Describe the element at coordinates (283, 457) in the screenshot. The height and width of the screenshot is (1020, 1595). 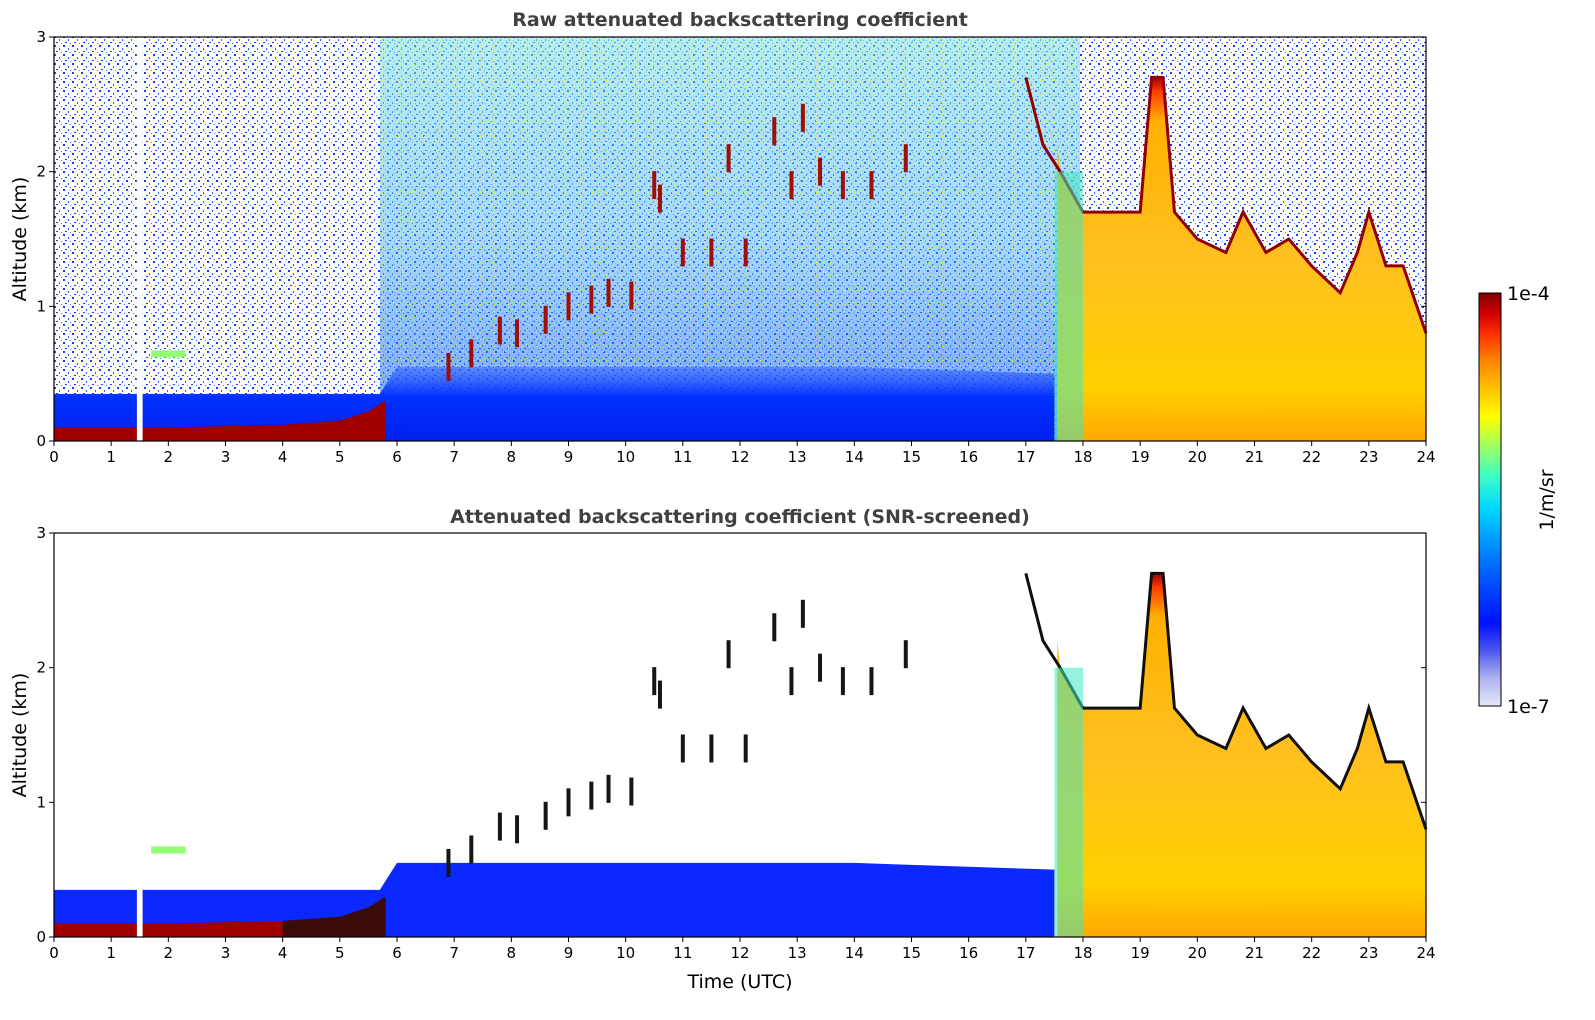
I see `x-tick-label: 4` at that location.